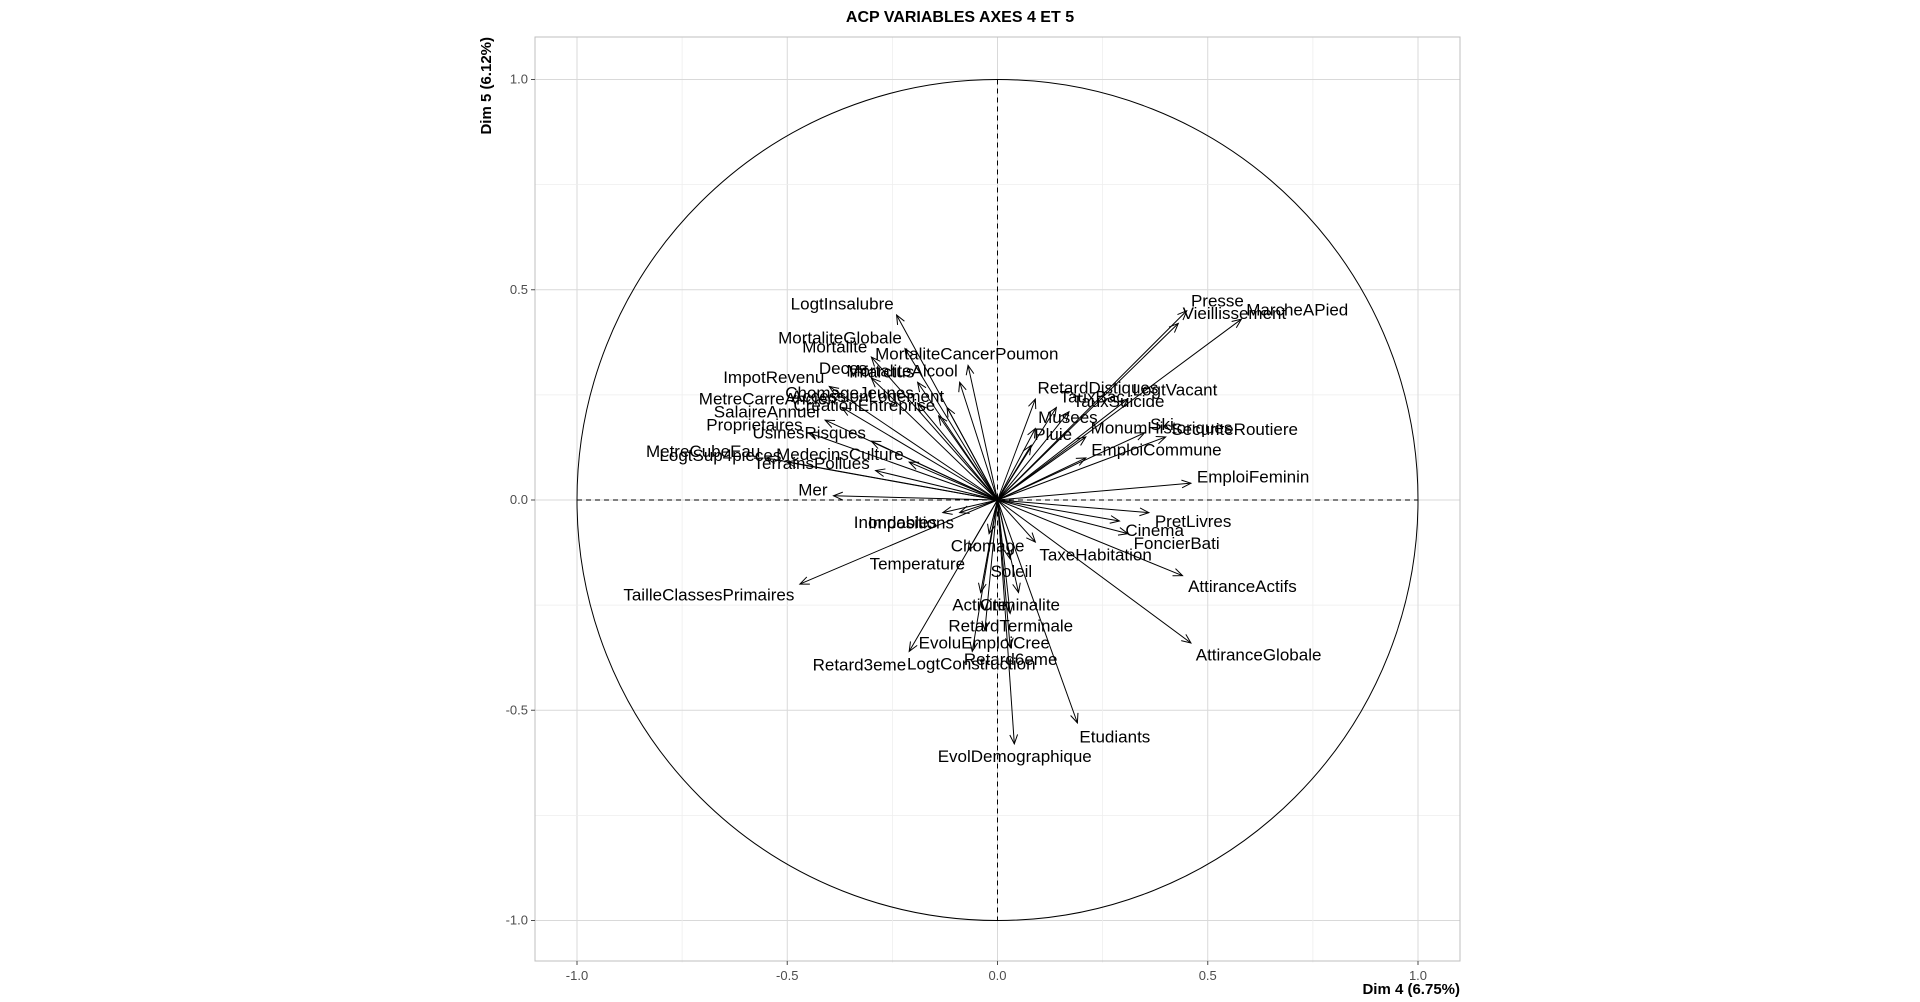 The image size is (1920, 1002). I want to click on variable-arrow: TailleClassesPrimaires, so click(810, 551).